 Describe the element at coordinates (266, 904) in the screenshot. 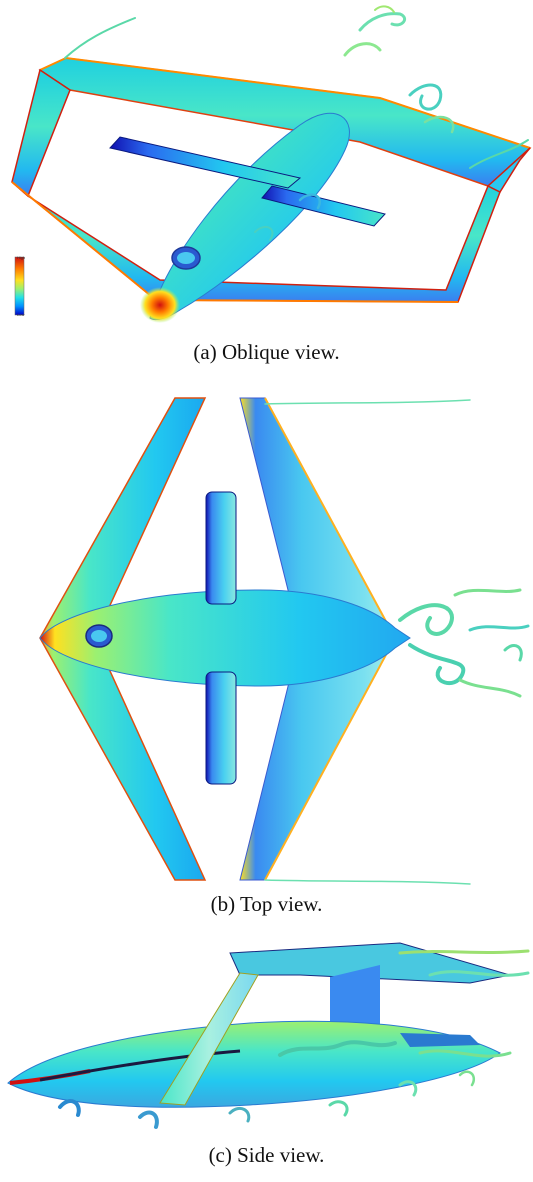

I see `caption-top-view: (b) Top view.` at that location.